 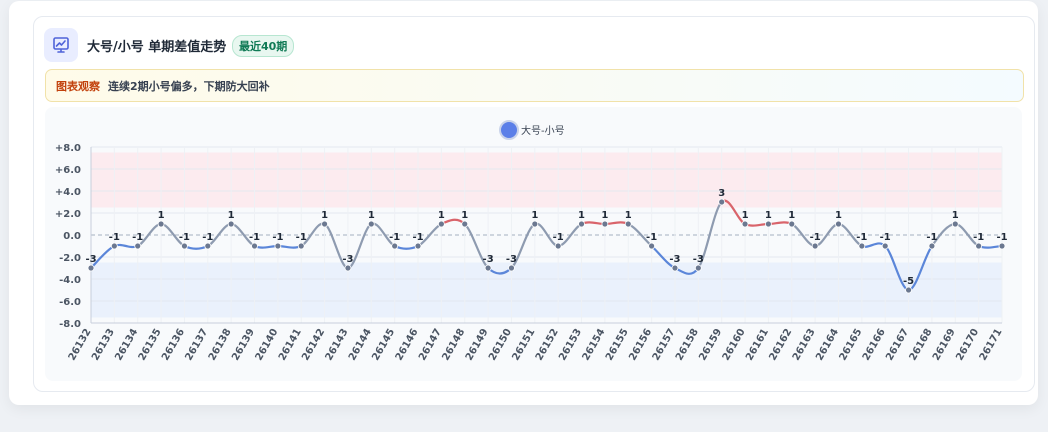 I want to click on y-tick-label: +8.0, so click(x=68, y=148).